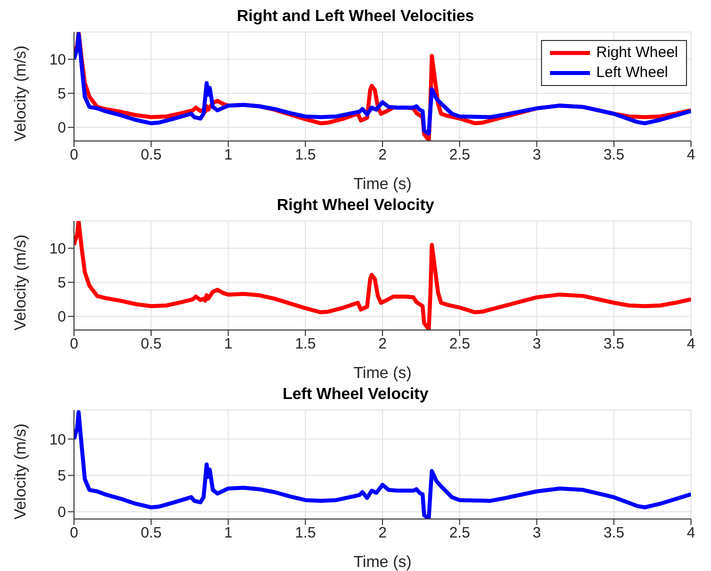 The height and width of the screenshot is (571, 711). I want to click on legend-label: Right Wheel, so click(637, 53).